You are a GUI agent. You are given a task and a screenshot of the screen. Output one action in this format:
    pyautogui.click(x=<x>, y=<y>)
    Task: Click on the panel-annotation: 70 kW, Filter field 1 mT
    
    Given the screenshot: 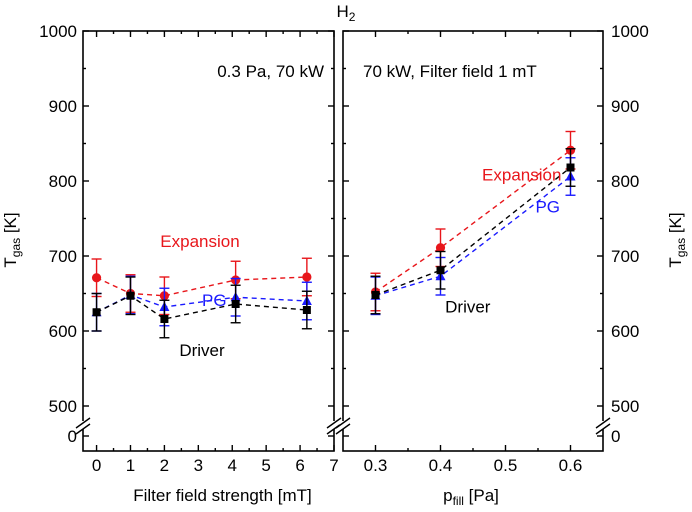 What is the action you would take?
    pyautogui.click(x=450, y=71)
    